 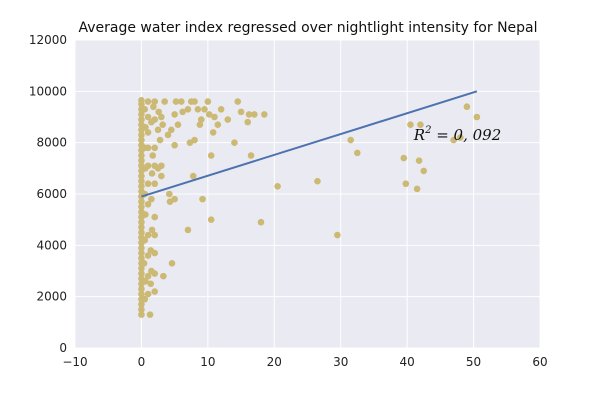 I want to click on x-tick-label: 30, so click(x=340, y=362).